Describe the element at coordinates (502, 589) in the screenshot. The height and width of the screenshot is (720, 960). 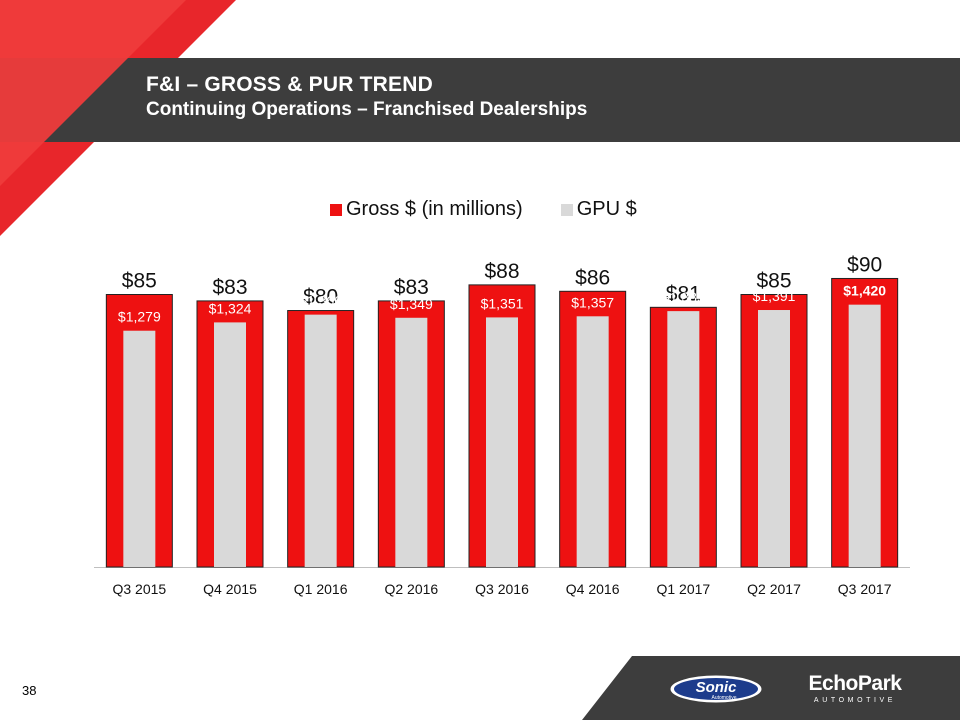
I see `x-tick-label: Q3 2016` at that location.